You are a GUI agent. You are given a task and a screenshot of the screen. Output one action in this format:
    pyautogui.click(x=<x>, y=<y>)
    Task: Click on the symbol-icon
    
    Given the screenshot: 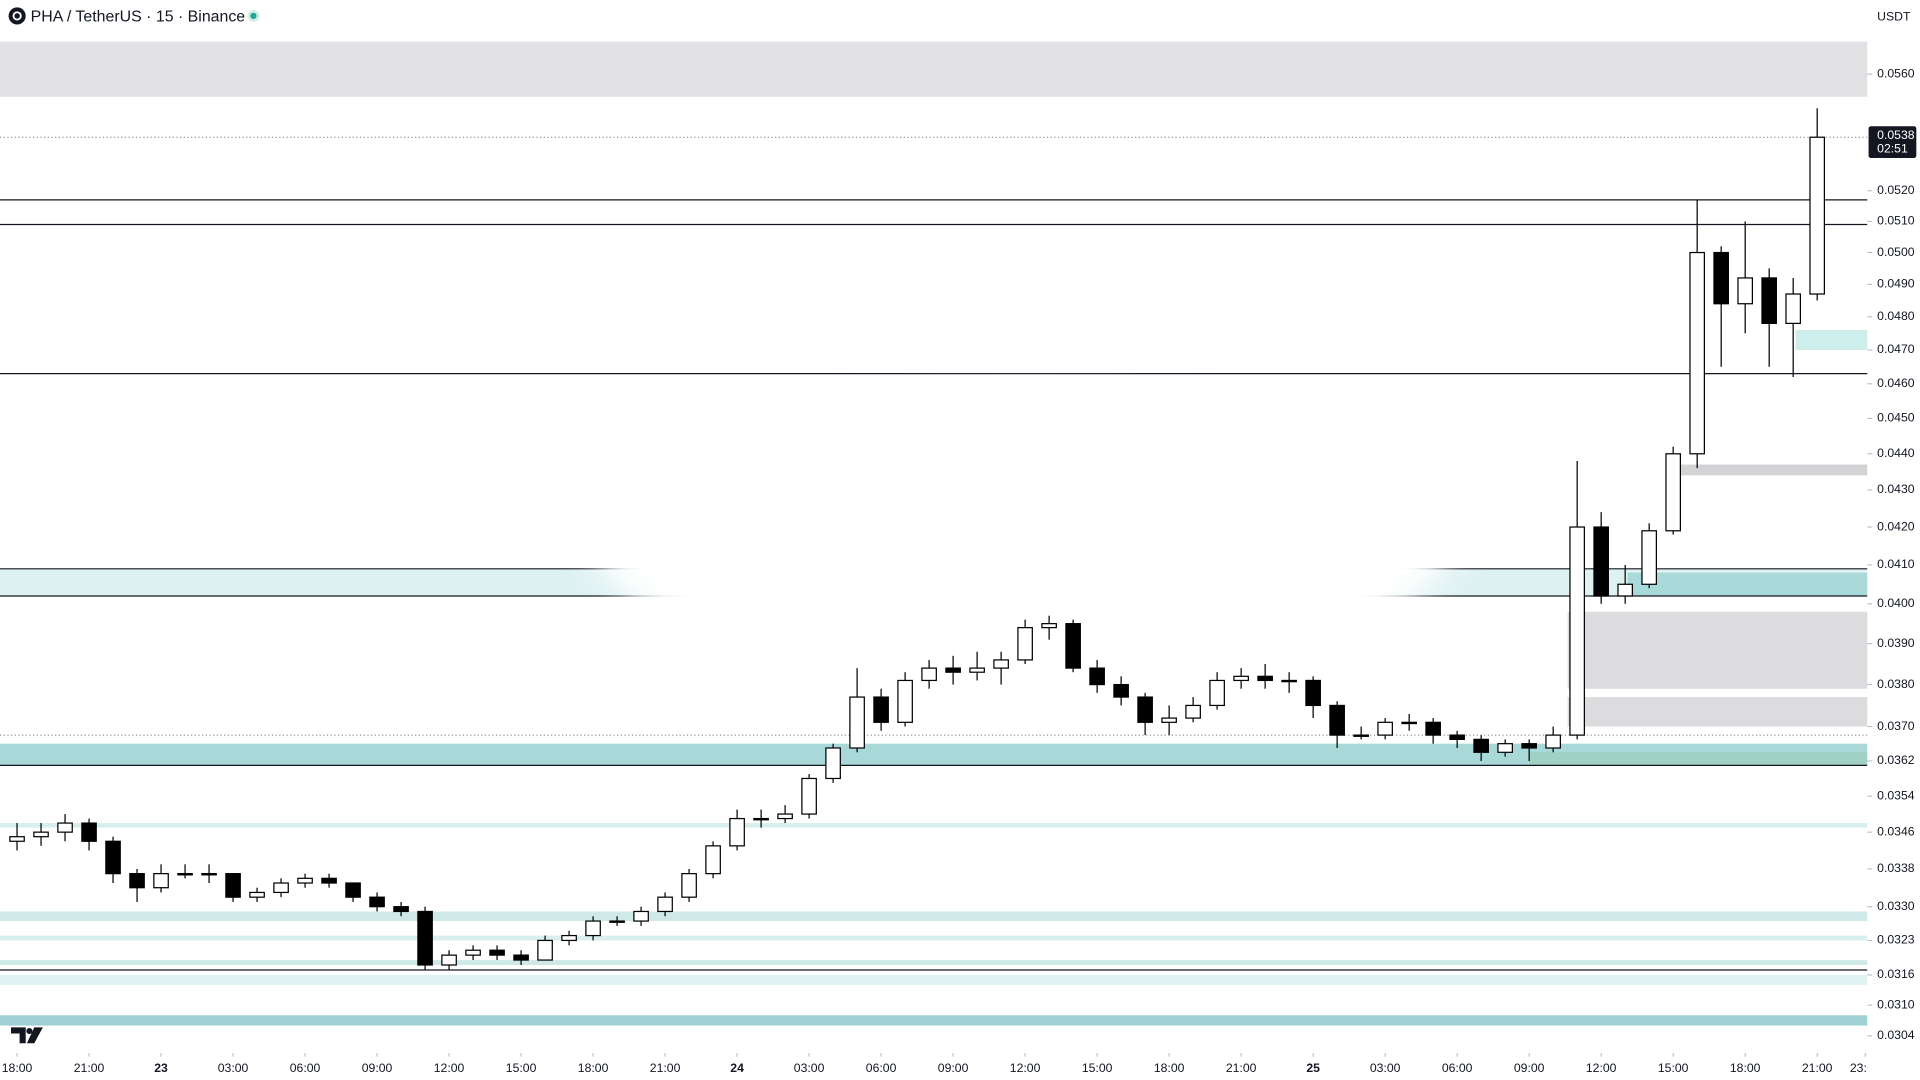 What is the action you would take?
    pyautogui.click(x=17, y=16)
    